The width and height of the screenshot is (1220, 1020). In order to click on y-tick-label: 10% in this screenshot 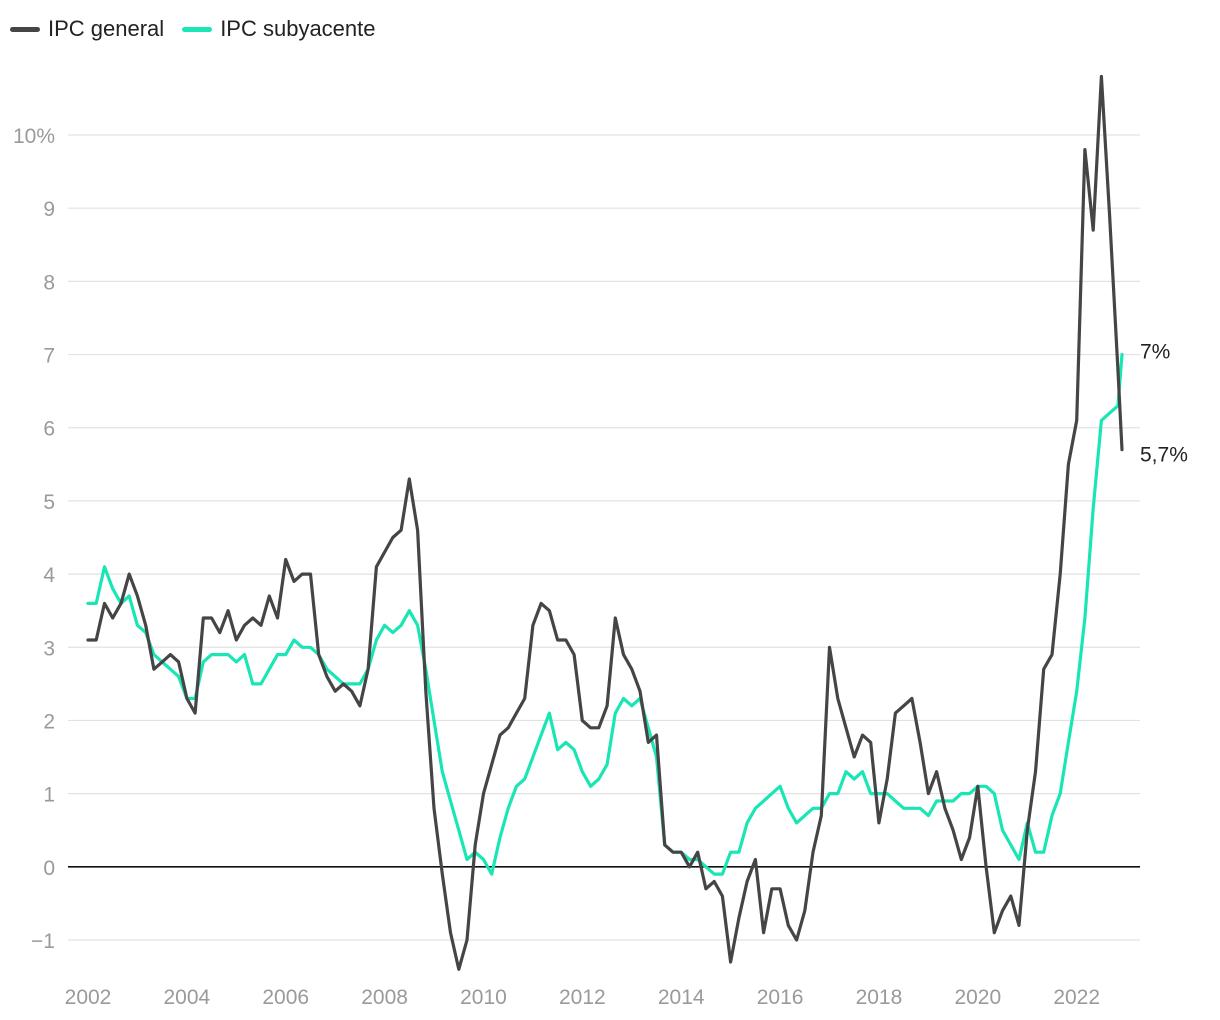, I will do `click(34, 136)`.